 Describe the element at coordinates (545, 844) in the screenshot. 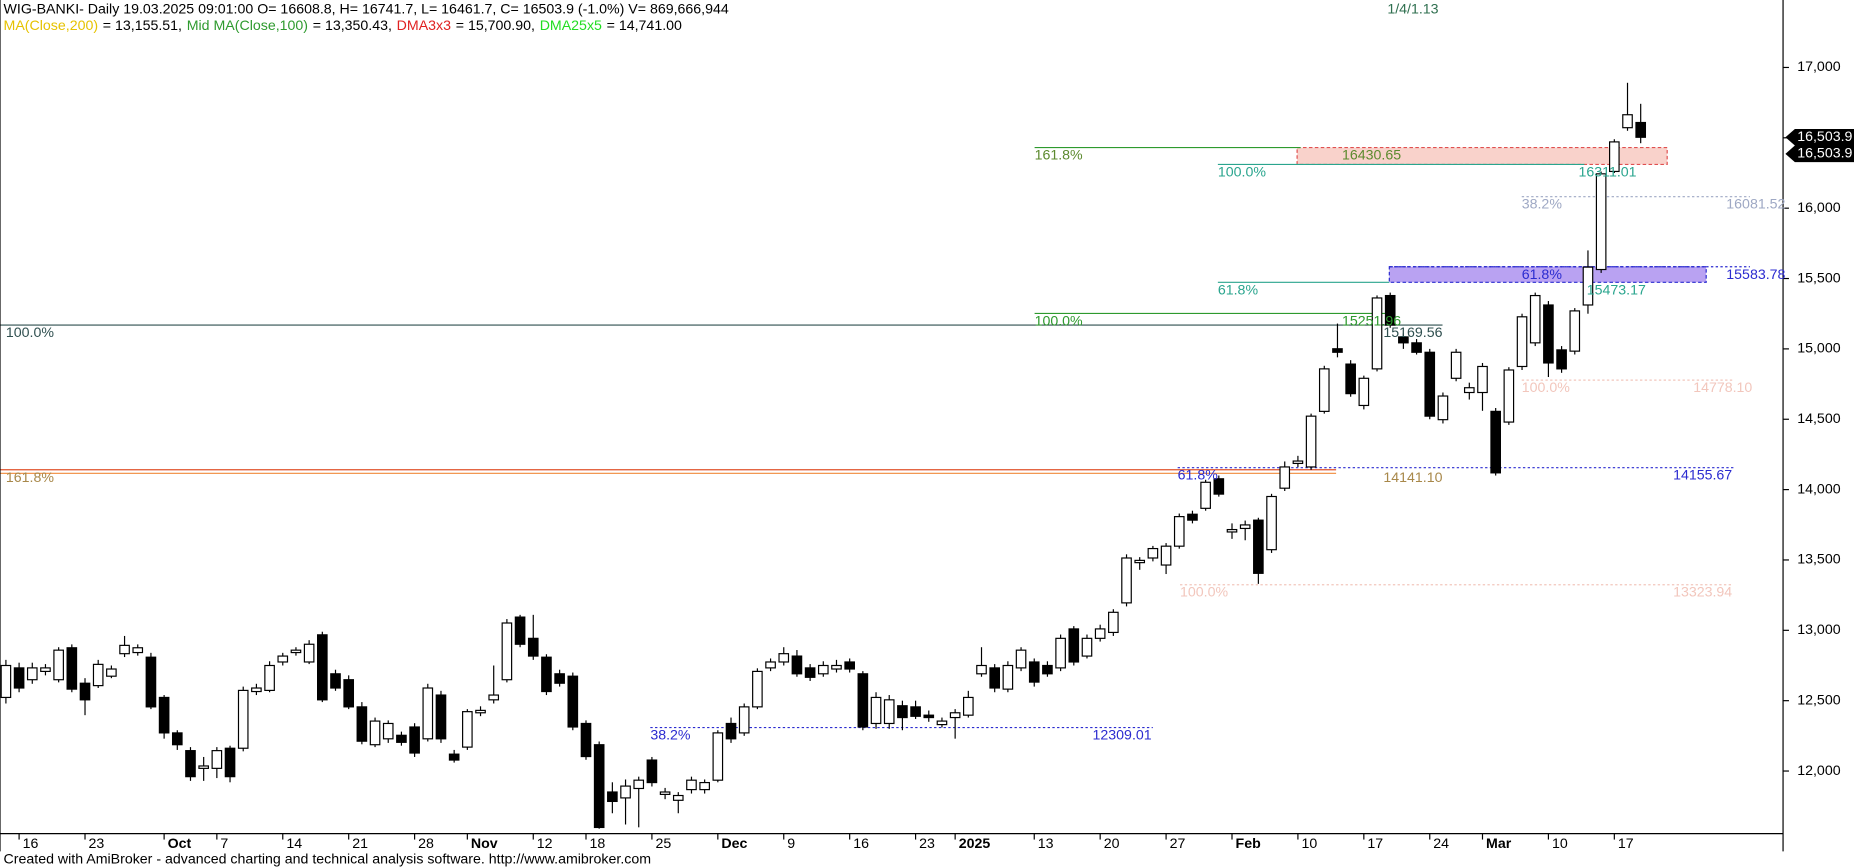

I see `x-tick-label: 12` at that location.